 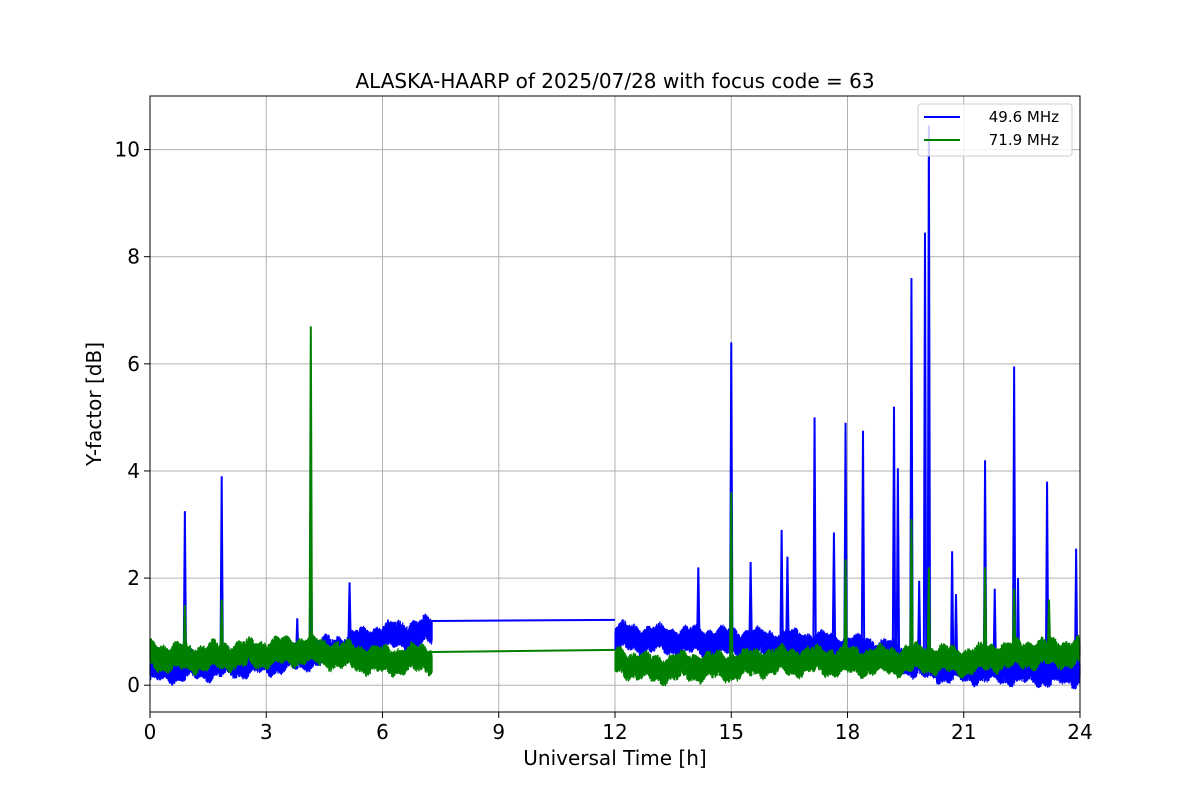 I want to click on y-tick-label: 8, so click(x=133, y=257).